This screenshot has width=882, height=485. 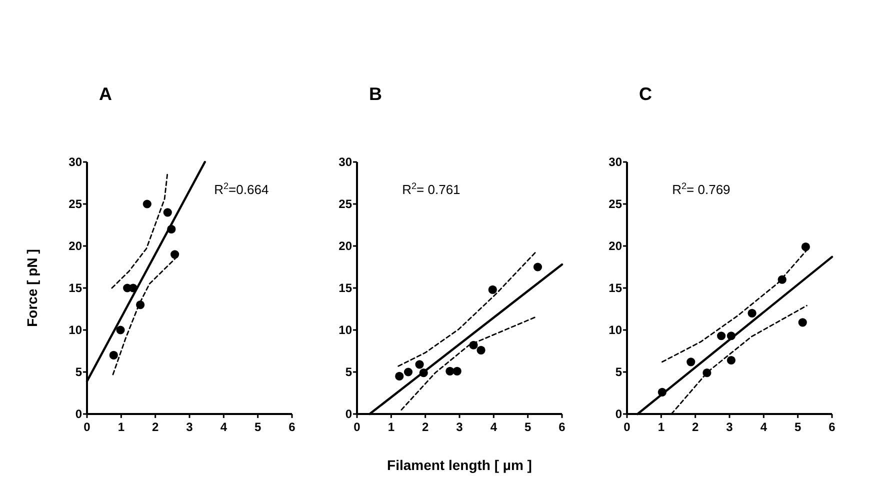 What do you see at coordinates (32, 288) in the screenshot?
I see `y-axis-title: Force [ pN ]` at bounding box center [32, 288].